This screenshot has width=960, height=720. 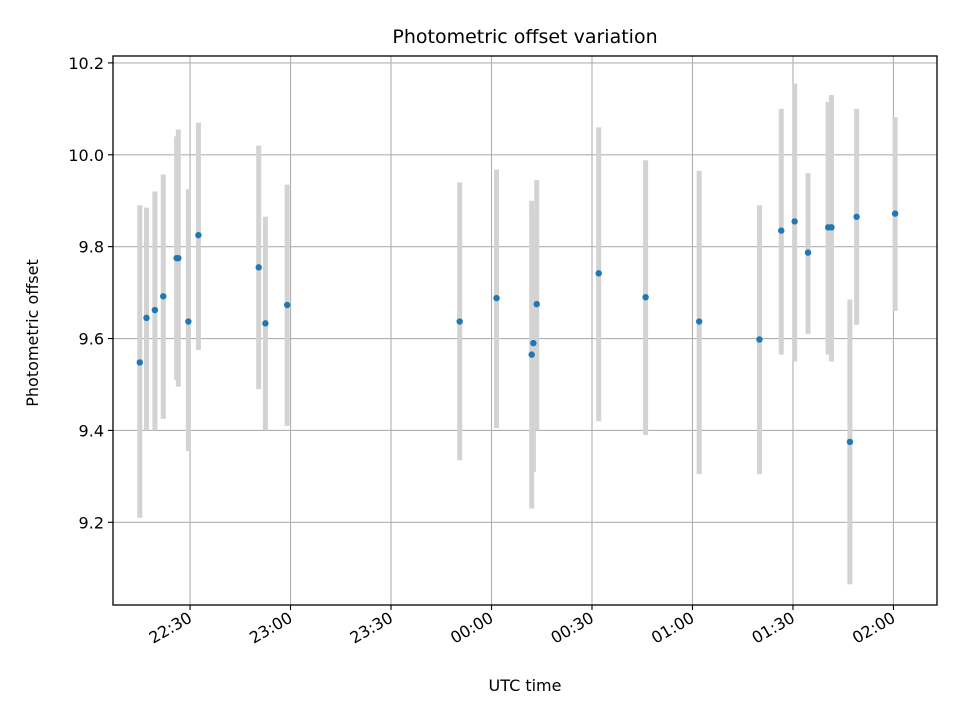 I want to click on y-tick-label: 9.2, so click(x=91, y=522).